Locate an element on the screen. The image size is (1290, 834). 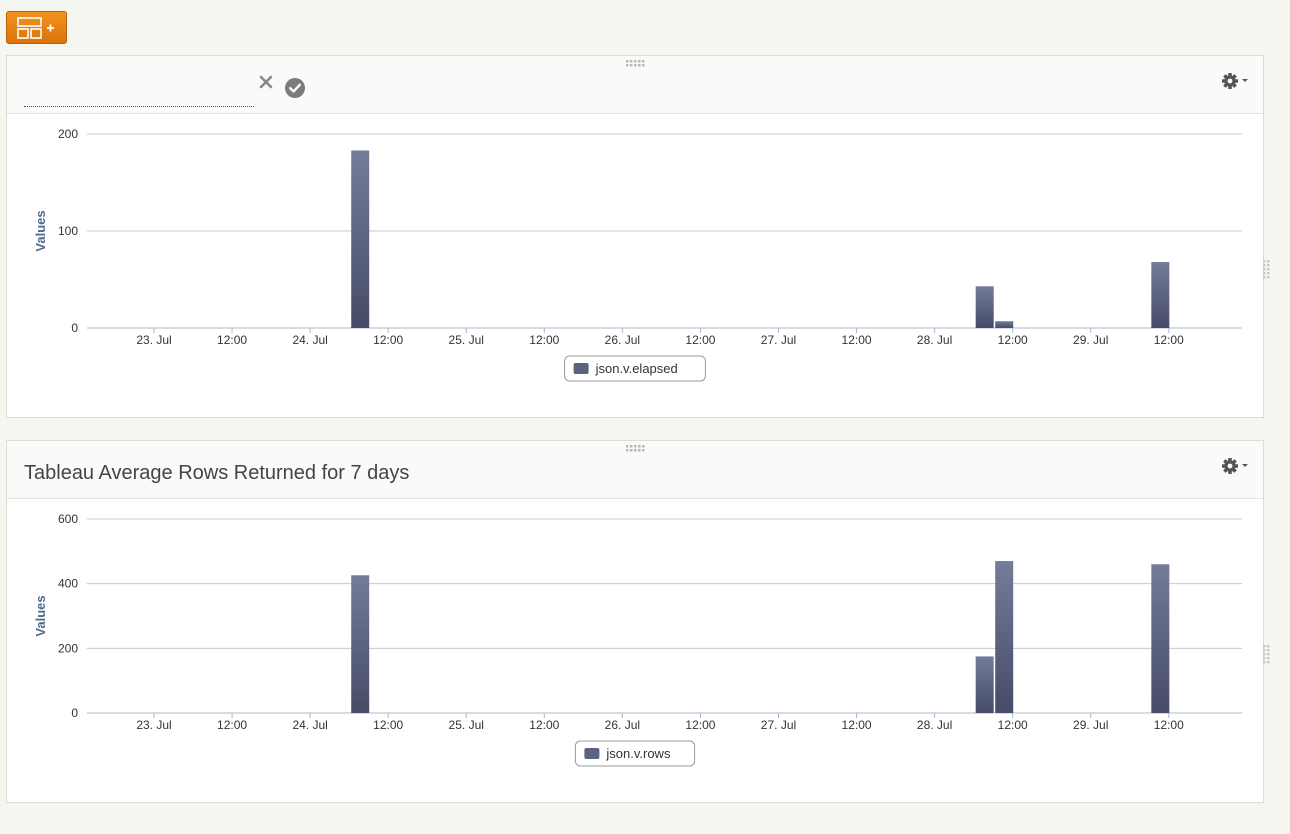
legend-label: json.v.elapsed is located at coordinates (636, 368).